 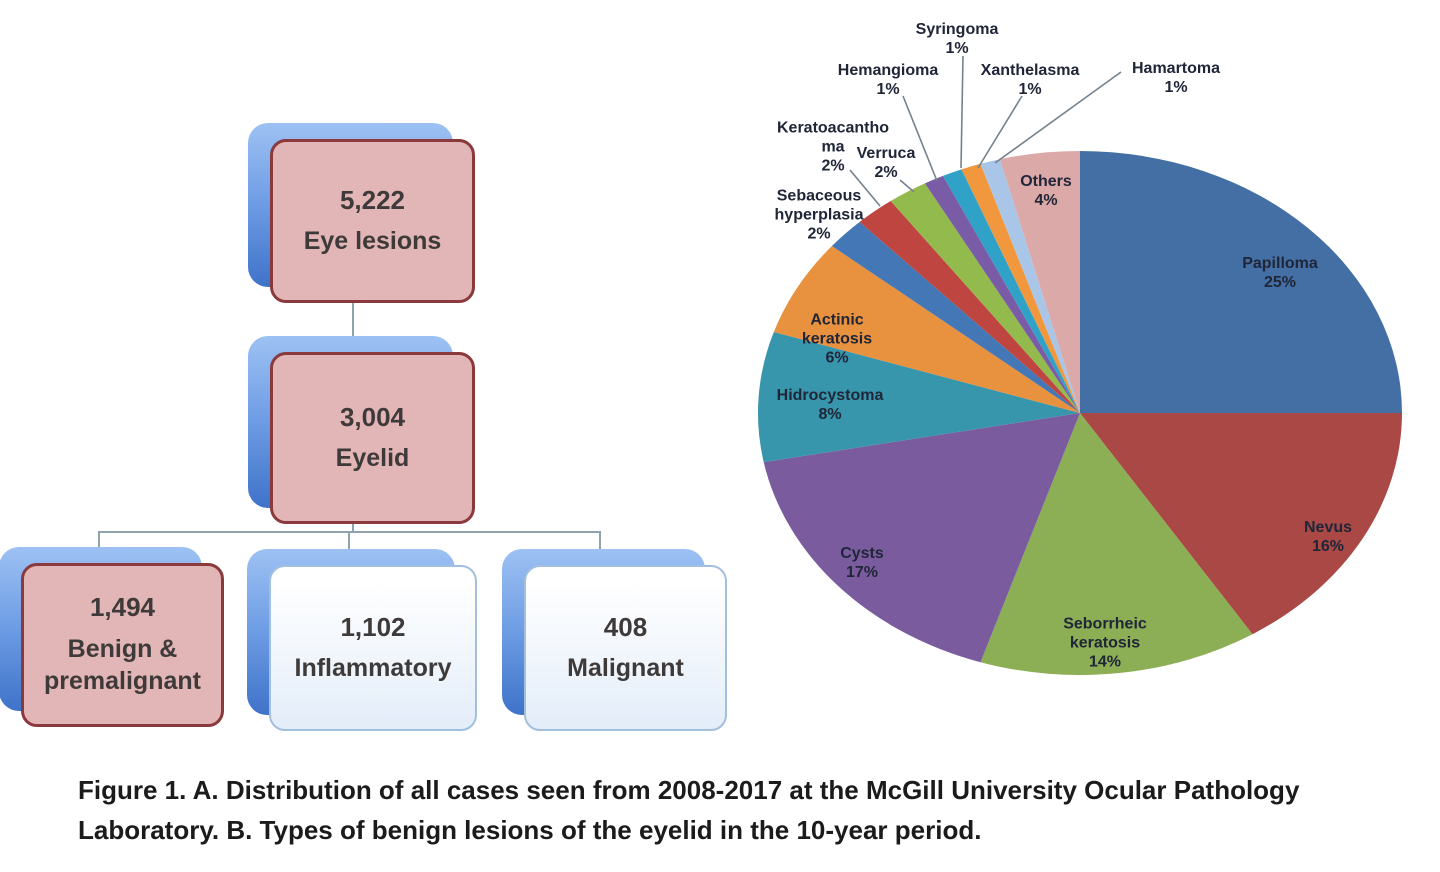 What do you see at coordinates (600, 548) in the screenshot?
I see `connector-drop-malignant` at bounding box center [600, 548].